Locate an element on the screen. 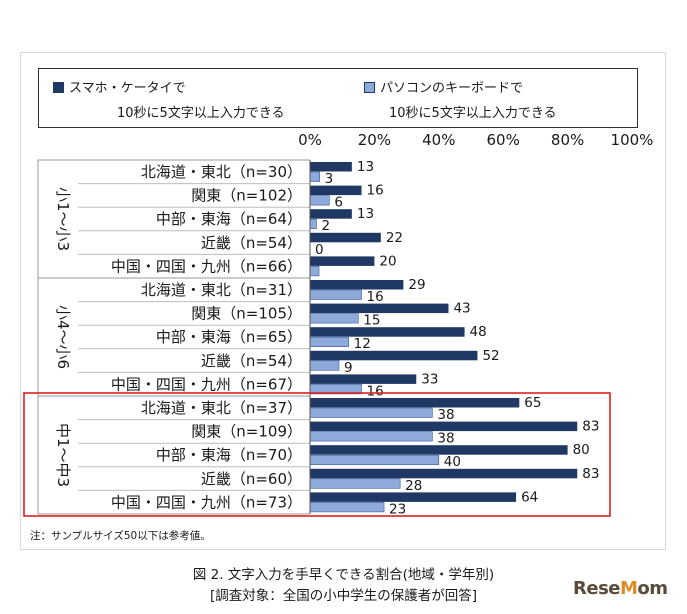  data-label-smartphone: 64 is located at coordinates (529, 497).